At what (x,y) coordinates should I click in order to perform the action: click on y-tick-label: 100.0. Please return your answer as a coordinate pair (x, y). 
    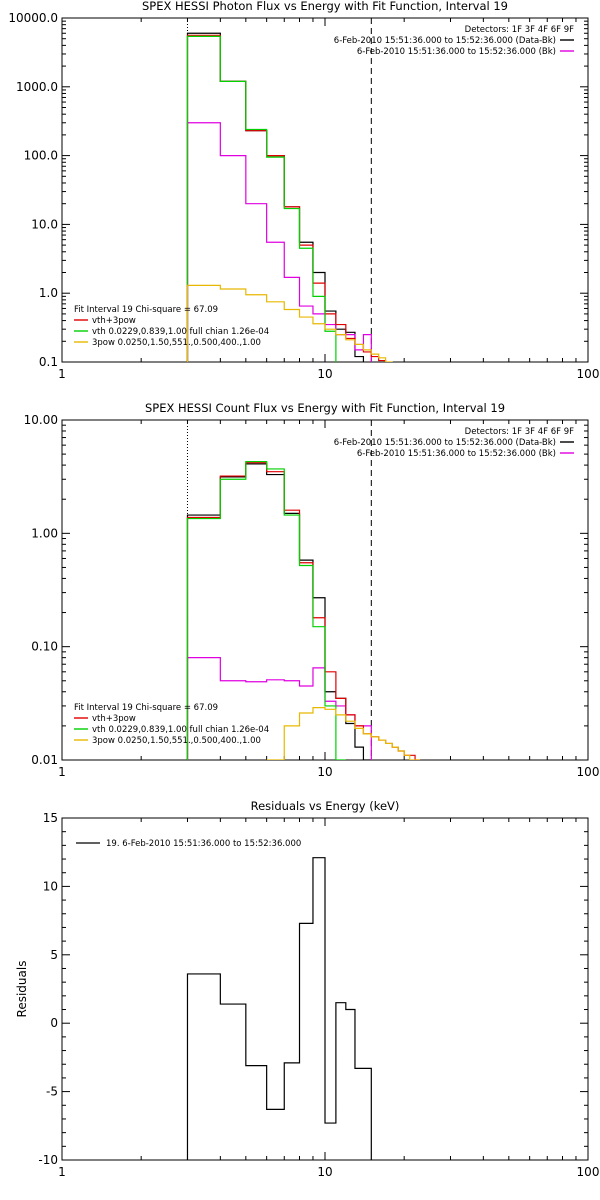
    Looking at the image, I should click on (41, 156).